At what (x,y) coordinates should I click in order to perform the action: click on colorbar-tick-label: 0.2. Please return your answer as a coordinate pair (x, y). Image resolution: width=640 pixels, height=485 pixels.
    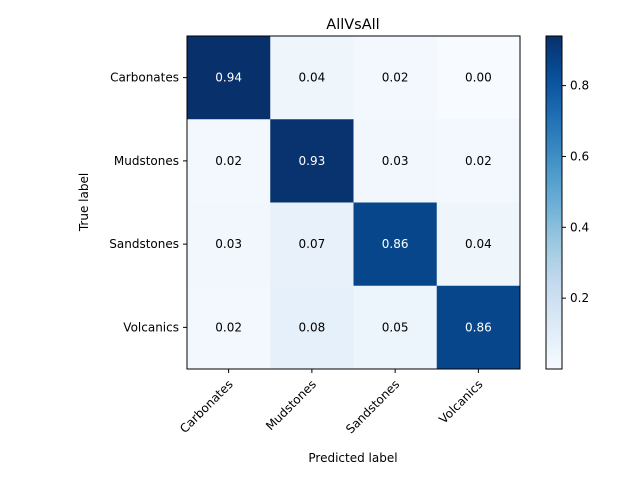
    Looking at the image, I should click on (579, 298).